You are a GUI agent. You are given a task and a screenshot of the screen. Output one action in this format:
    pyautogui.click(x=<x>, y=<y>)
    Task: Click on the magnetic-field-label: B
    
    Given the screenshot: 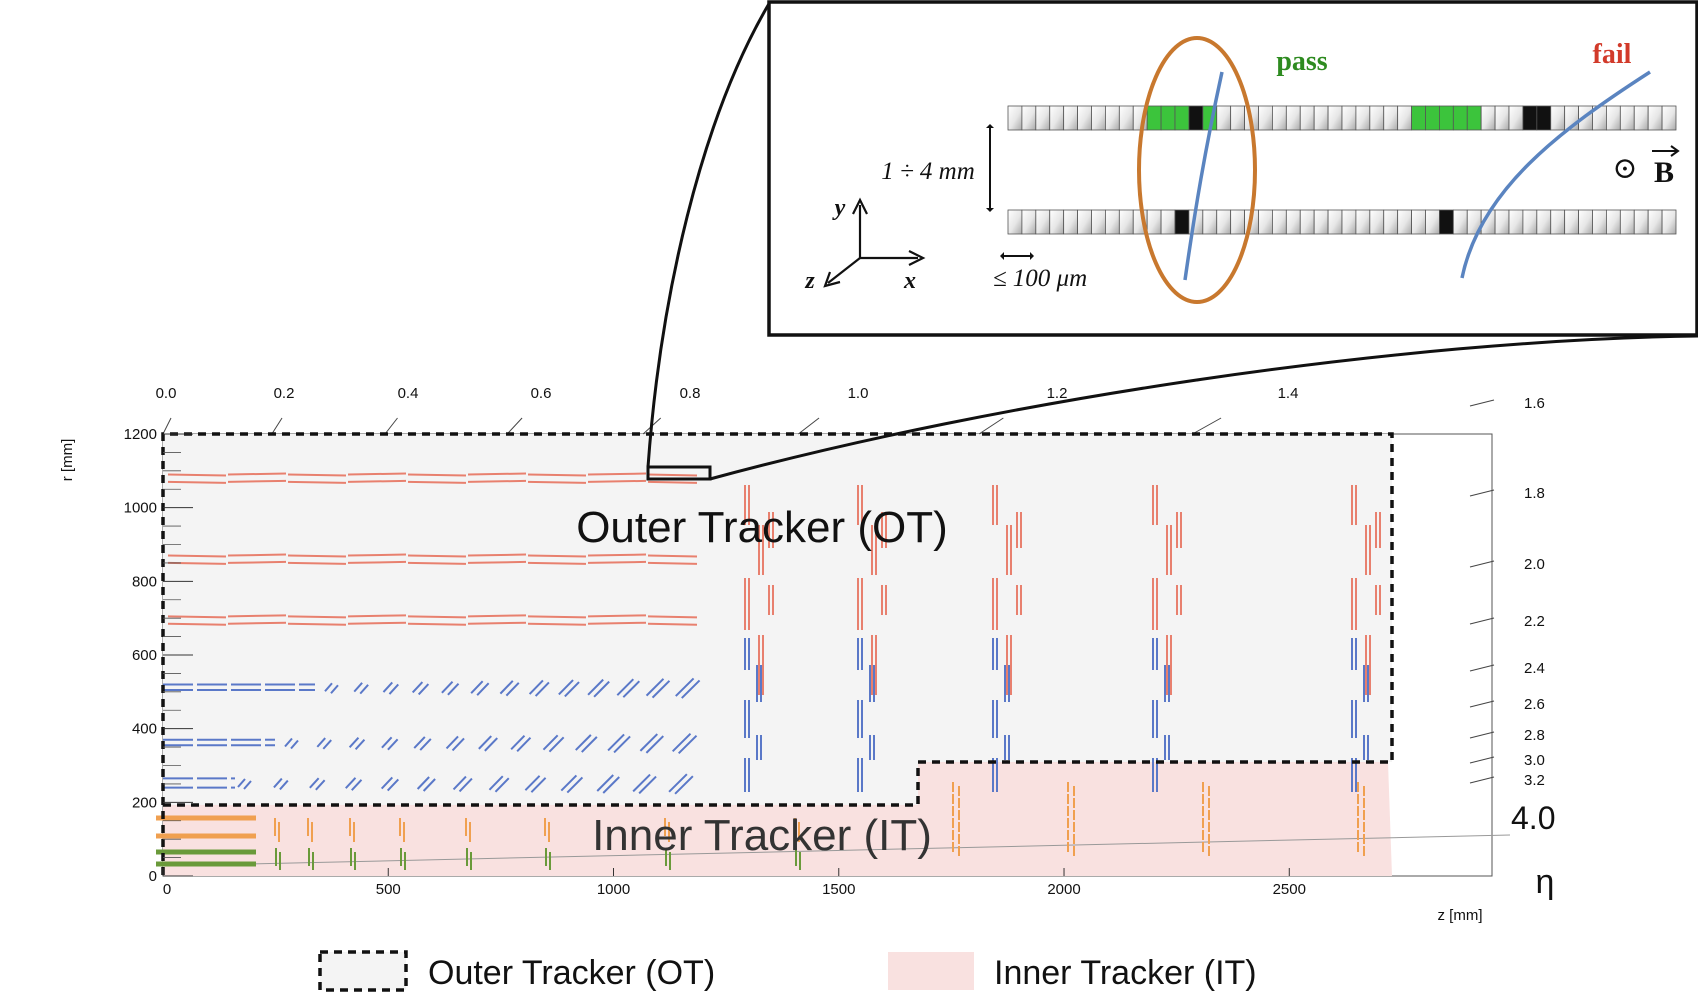 What is the action you would take?
    pyautogui.click(x=1664, y=172)
    